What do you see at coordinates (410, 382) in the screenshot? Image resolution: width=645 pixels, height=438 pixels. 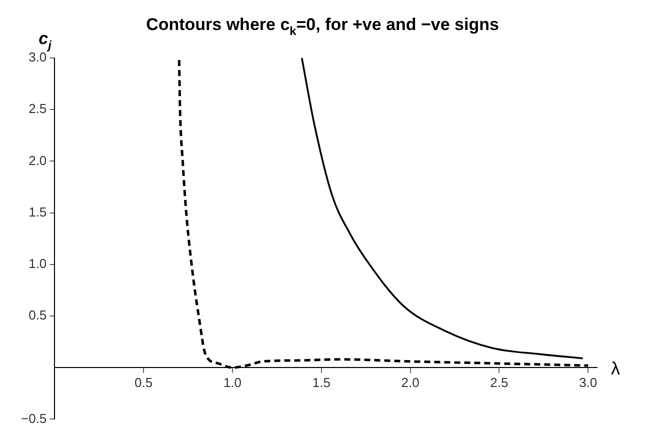 I see `x-tick-label: 2.0` at bounding box center [410, 382].